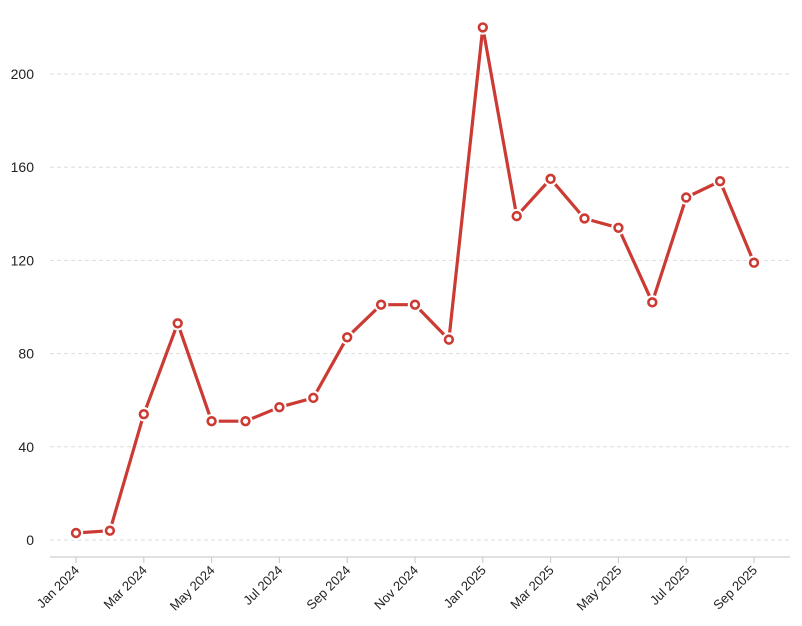  I want to click on y-tick-label: 0, so click(30, 540).